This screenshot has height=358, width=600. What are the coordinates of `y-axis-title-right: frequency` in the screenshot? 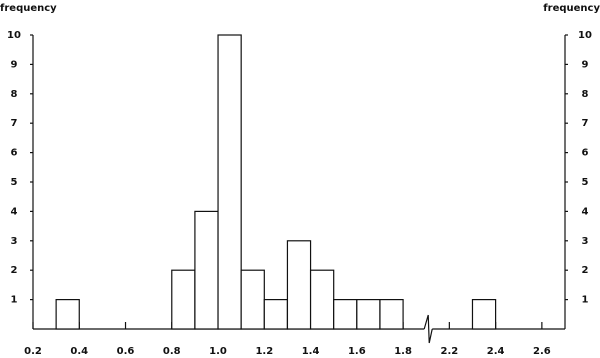 It's located at (571, 8).